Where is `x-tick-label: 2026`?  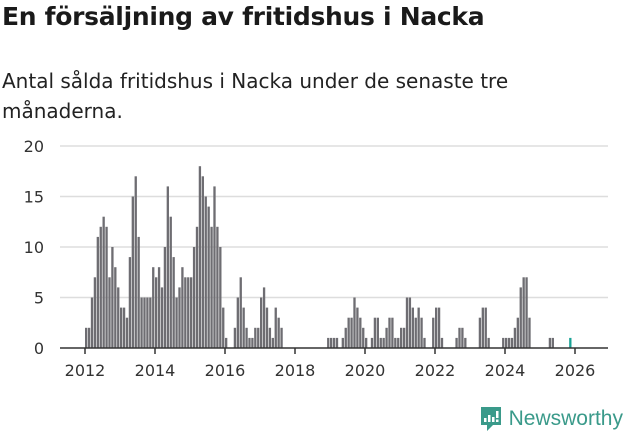
x-tick-label: 2026 is located at coordinates (575, 370).